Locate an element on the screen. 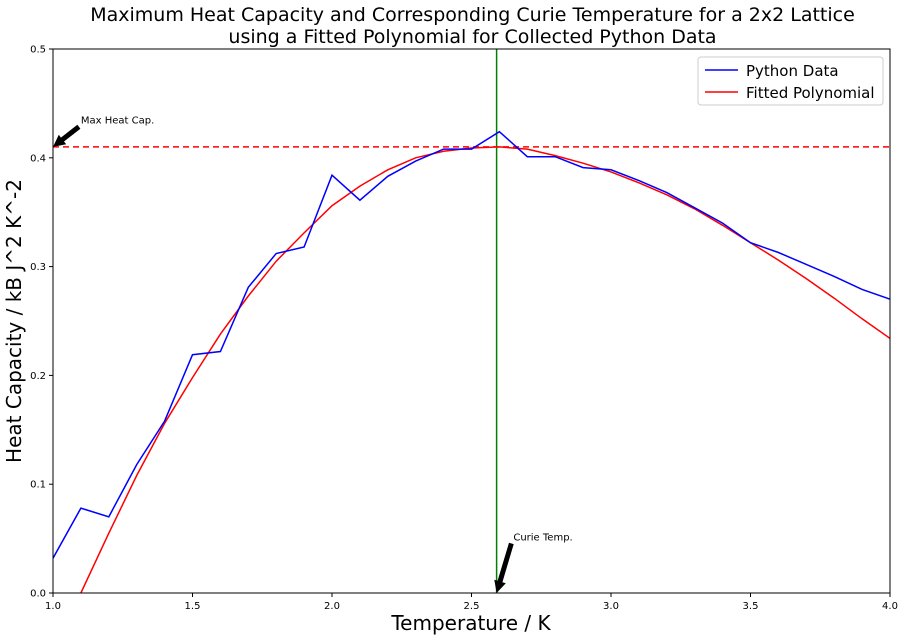  legend-box is located at coordinates (790, 81).